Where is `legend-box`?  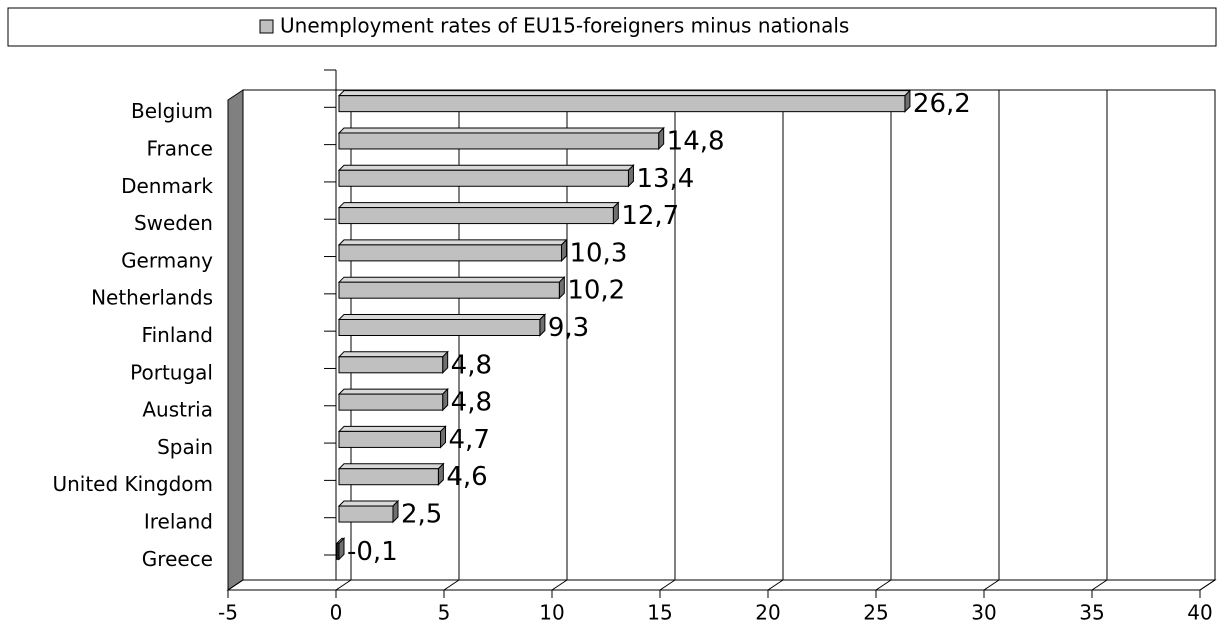 legend-box is located at coordinates (612, 27).